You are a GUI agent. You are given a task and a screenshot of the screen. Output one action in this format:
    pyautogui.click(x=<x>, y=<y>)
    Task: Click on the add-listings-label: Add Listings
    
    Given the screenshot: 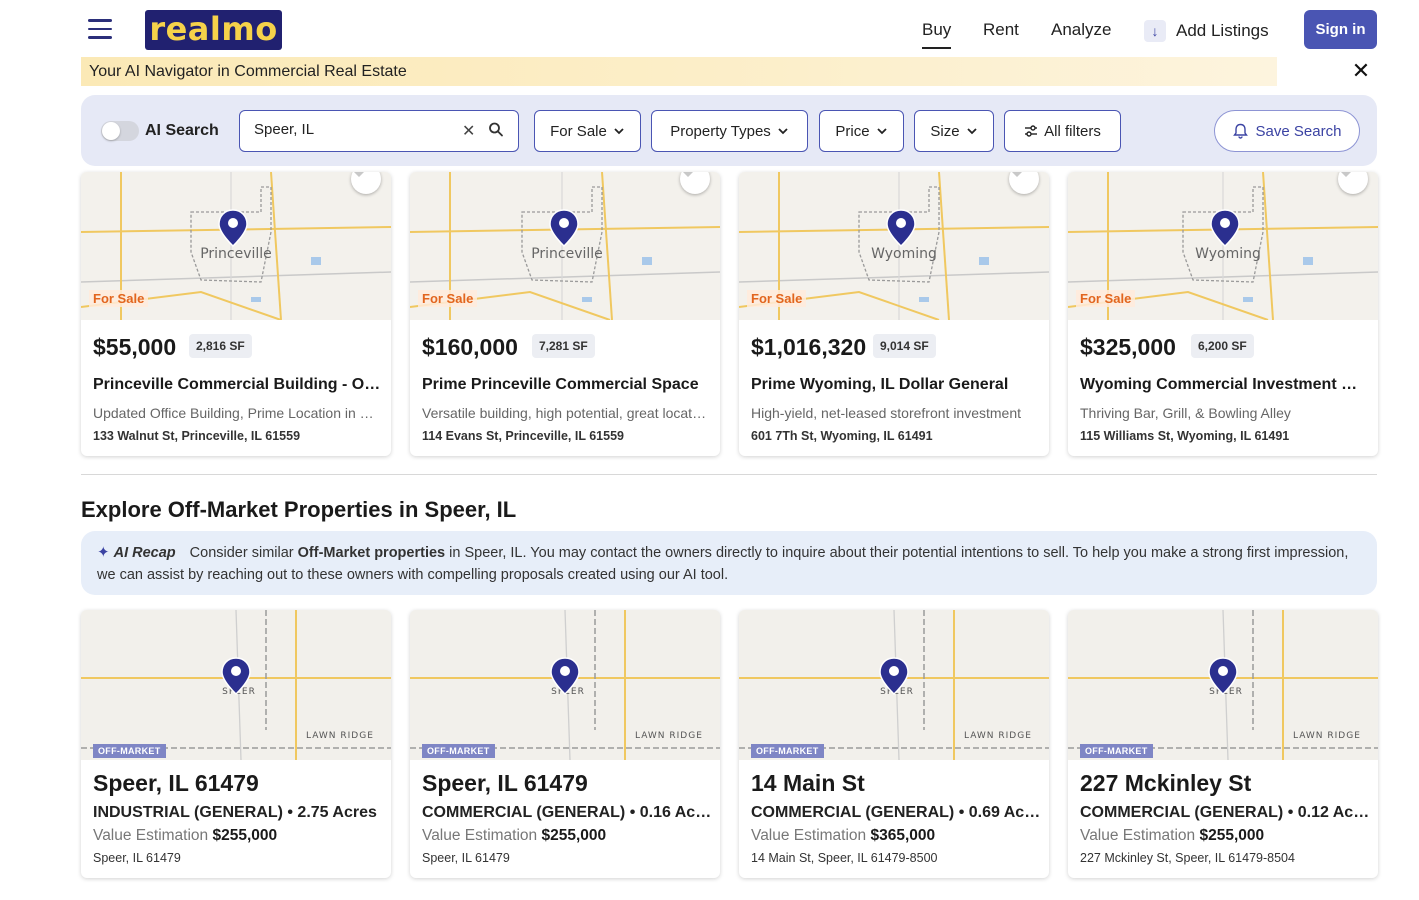 What is the action you would take?
    pyautogui.click(x=1222, y=30)
    